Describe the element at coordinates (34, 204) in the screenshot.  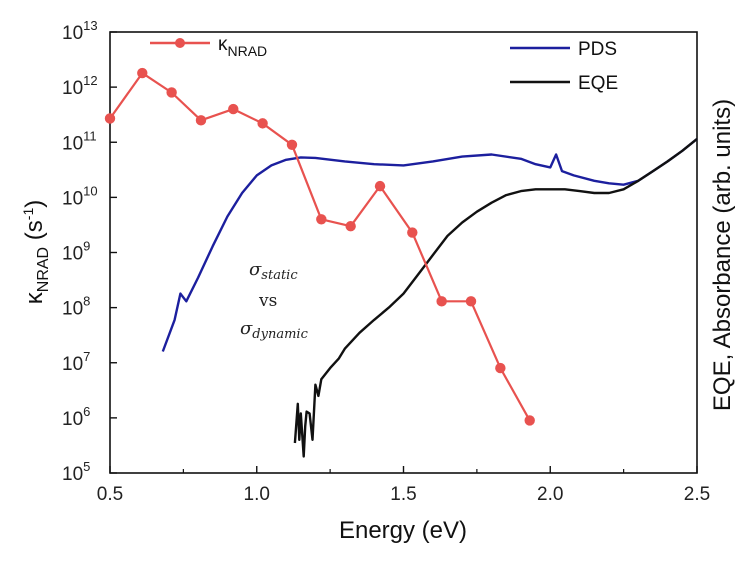
I see `ylabel-left-close: )` at that location.